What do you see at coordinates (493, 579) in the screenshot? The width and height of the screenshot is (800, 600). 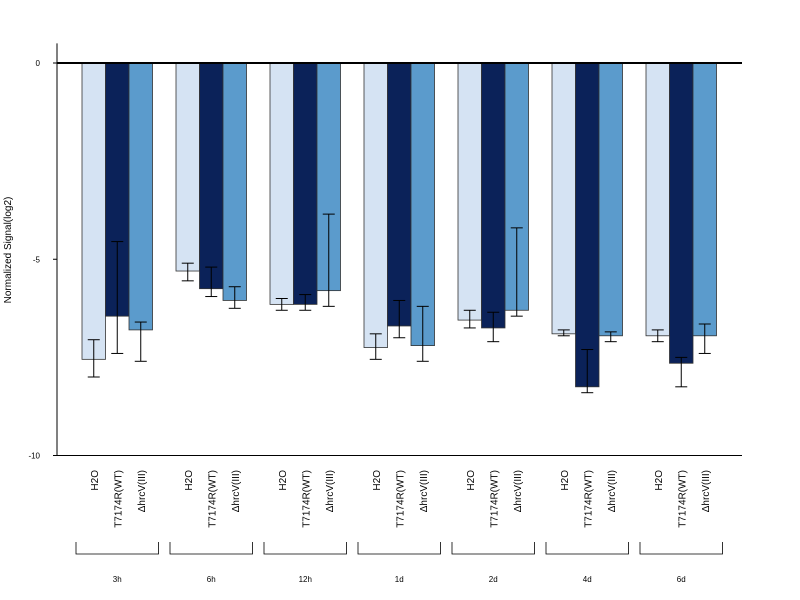 I see `group-label: 2d` at bounding box center [493, 579].